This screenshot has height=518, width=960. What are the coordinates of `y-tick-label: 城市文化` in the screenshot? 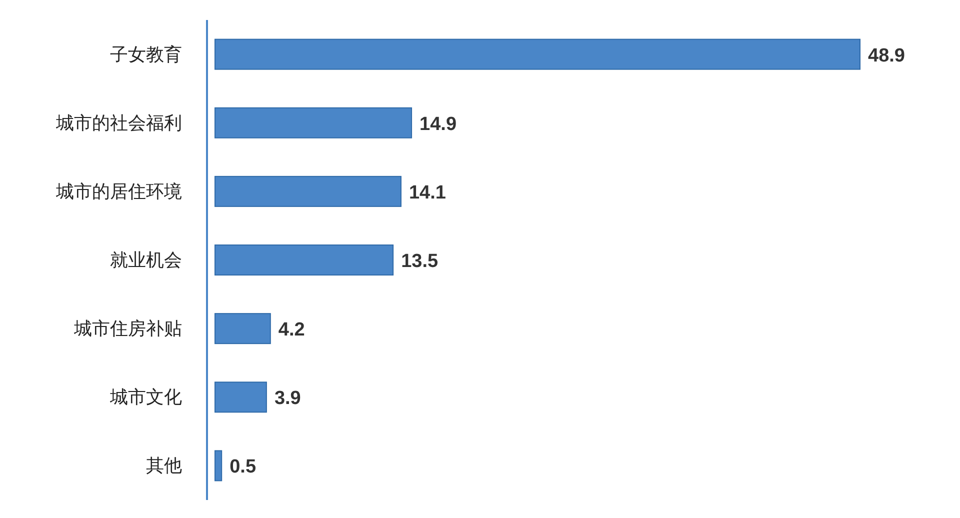 It's located at (145, 397).